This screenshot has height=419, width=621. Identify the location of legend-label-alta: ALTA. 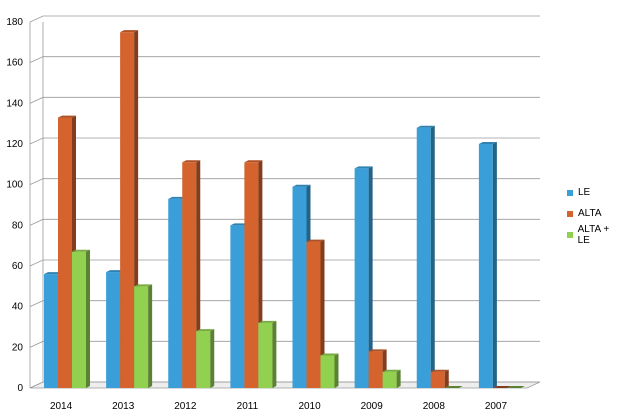
(590, 213).